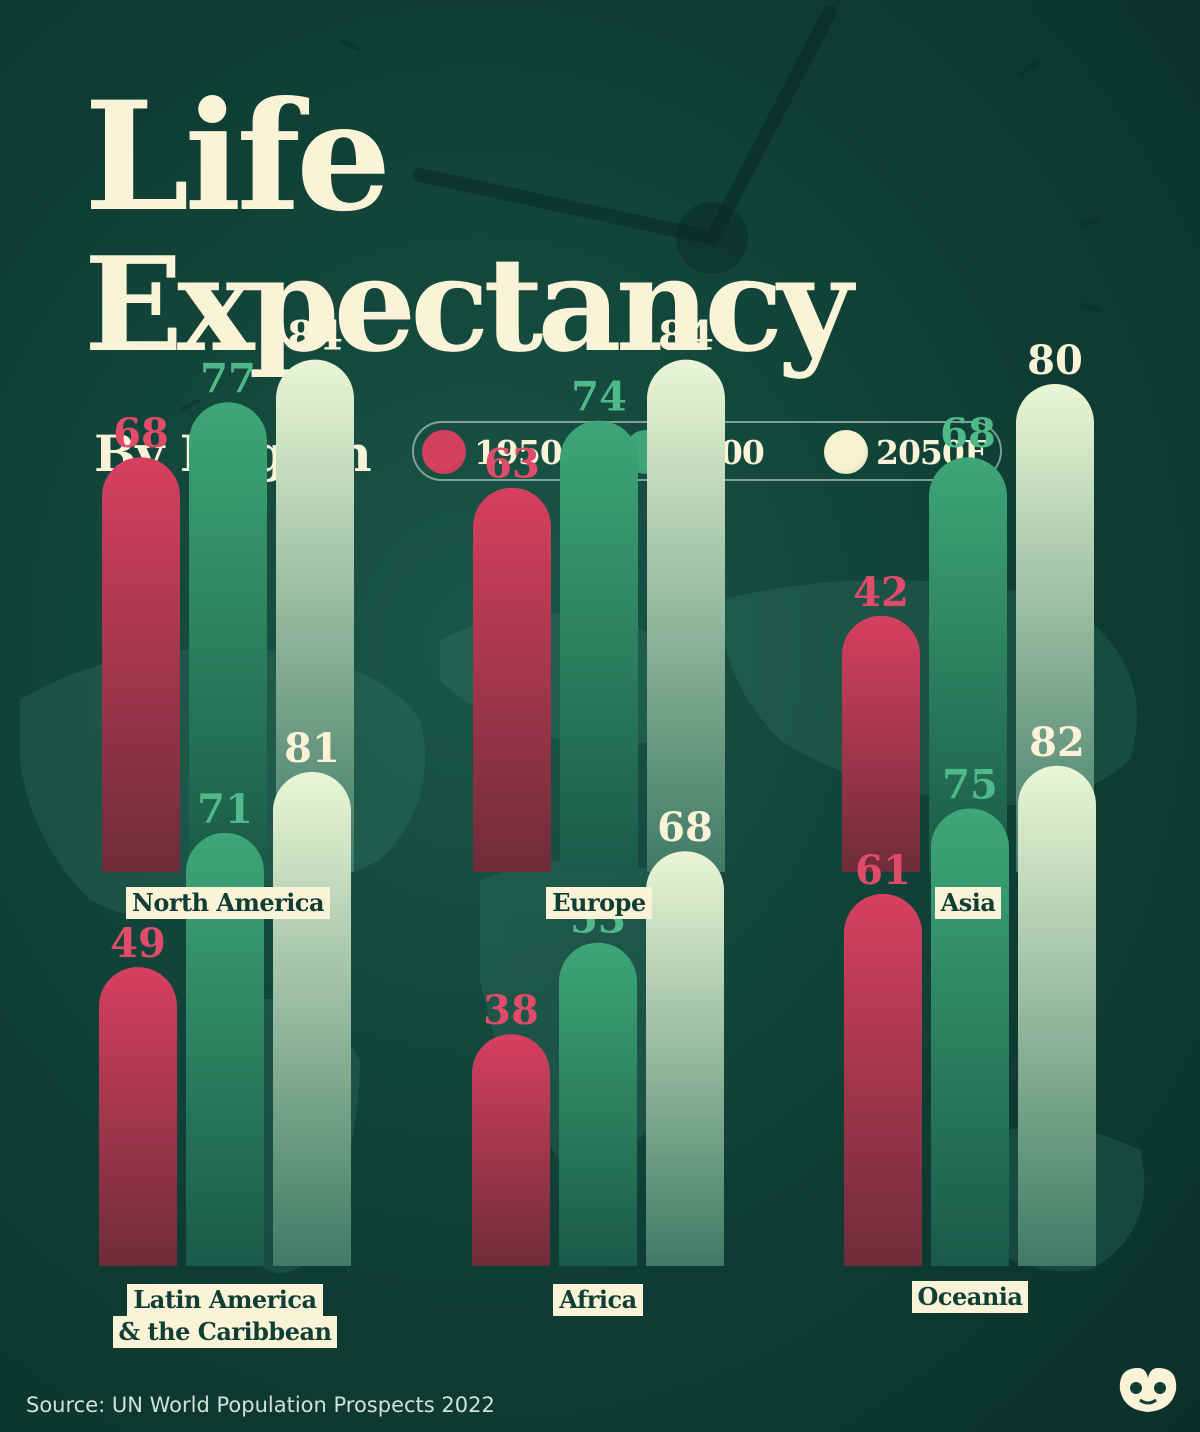 The width and height of the screenshot is (1200, 1432). I want to click on bar-2-2050F, so click(1055, 628).